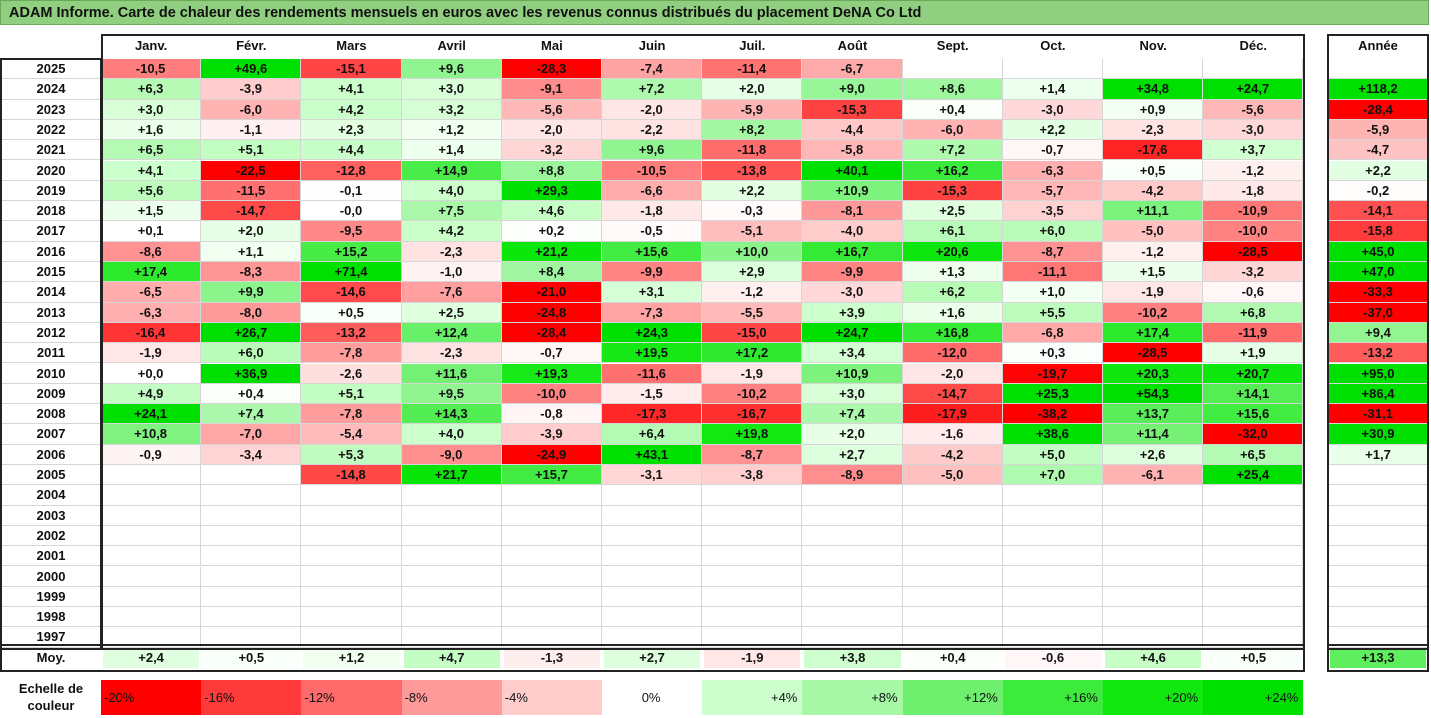 Image resolution: width=1431 pixels, height=718 pixels. I want to click on year-label: 2009, so click(51, 394).